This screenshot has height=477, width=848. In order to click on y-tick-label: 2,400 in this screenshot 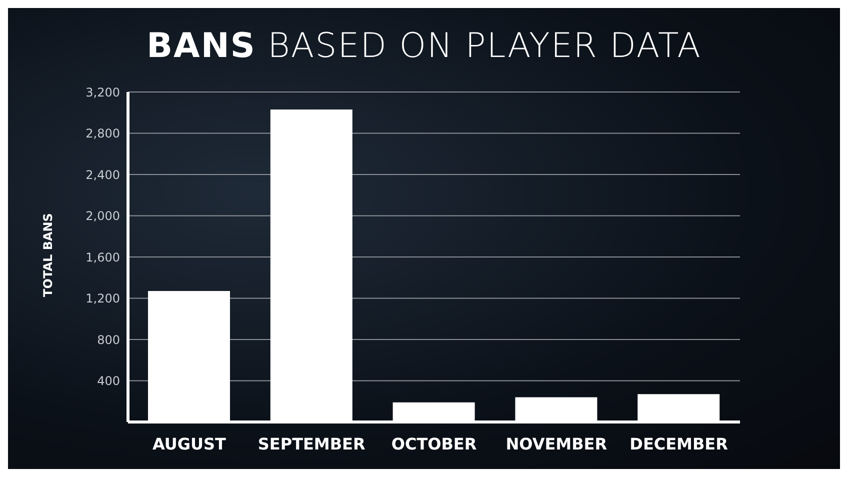, I will do `click(103, 175)`.